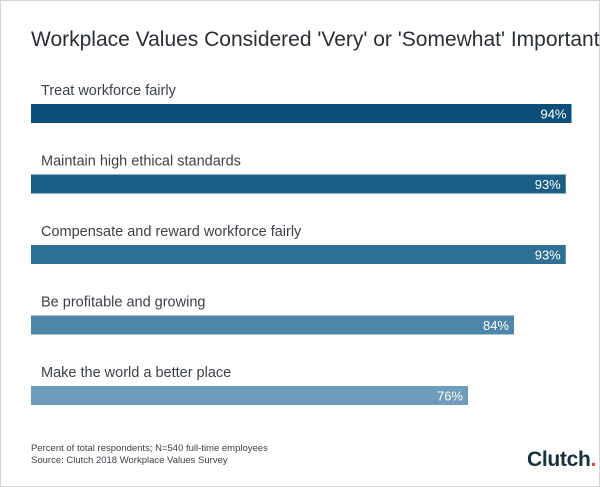 The image size is (600, 487). What do you see at coordinates (123, 303) in the screenshot?
I see `category-label: Be profitable and growing` at bounding box center [123, 303].